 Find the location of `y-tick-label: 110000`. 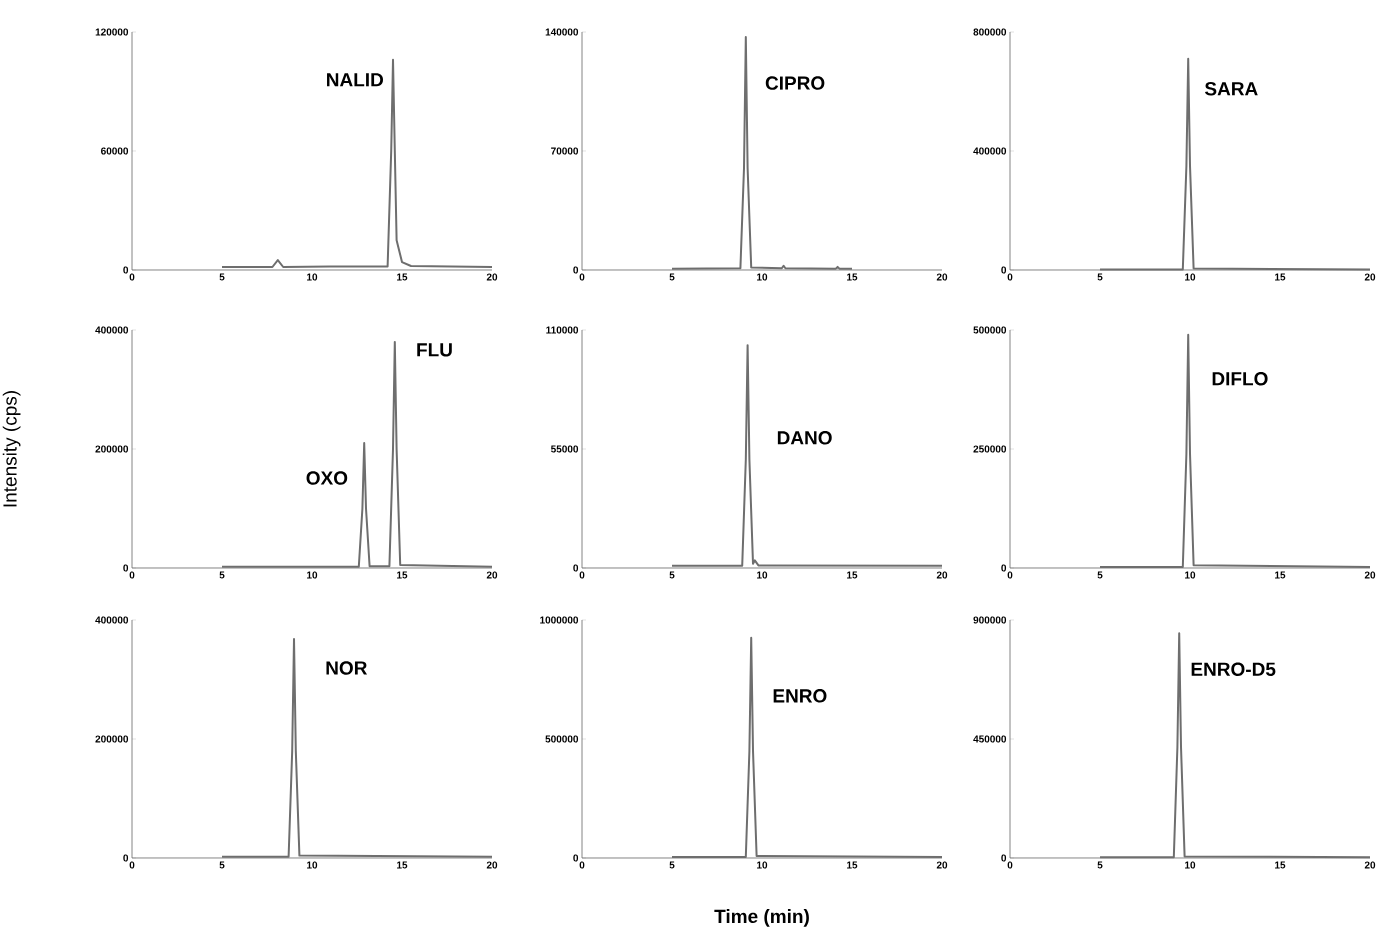

y-tick-label: 110000 is located at coordinates (562, 330).